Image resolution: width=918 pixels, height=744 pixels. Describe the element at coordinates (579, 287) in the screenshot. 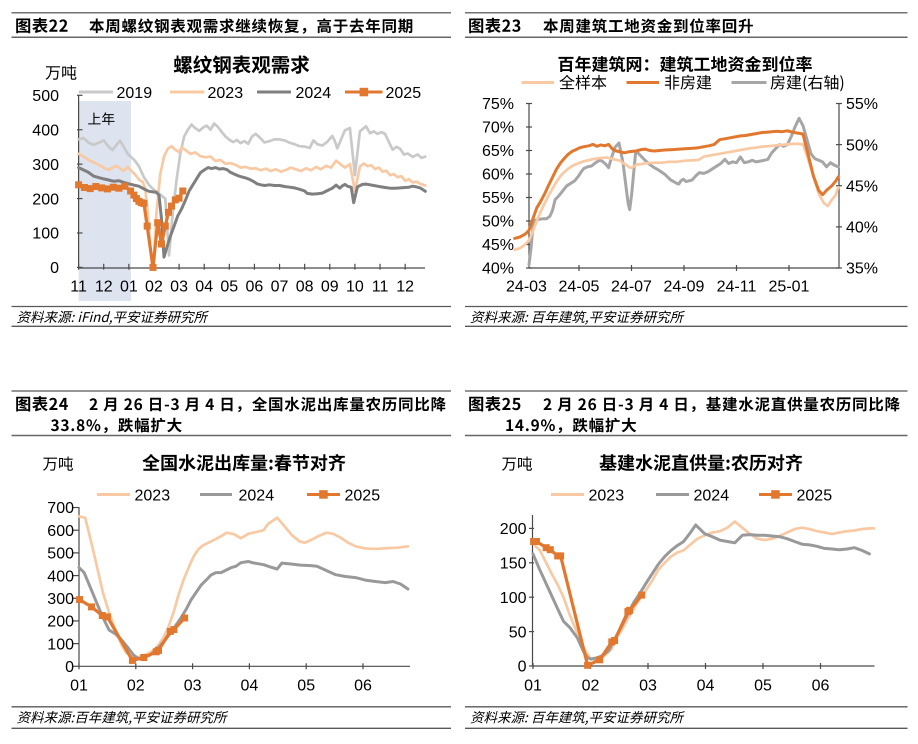

I see `svg-text: 24-05` at that location.